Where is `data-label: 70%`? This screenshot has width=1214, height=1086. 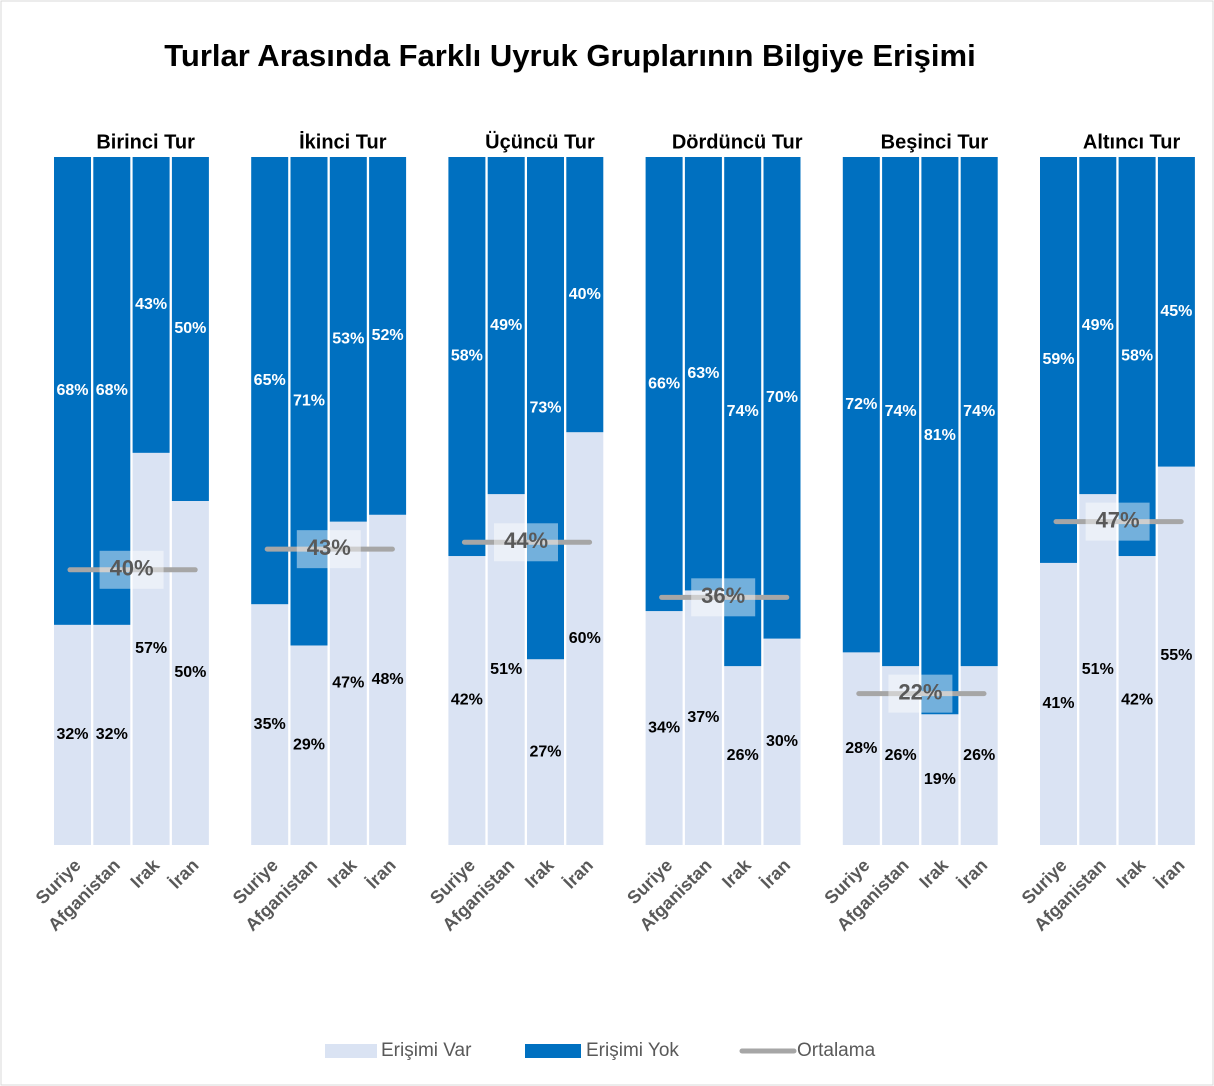
data-label: 70% is located at coordinates (782, 397).